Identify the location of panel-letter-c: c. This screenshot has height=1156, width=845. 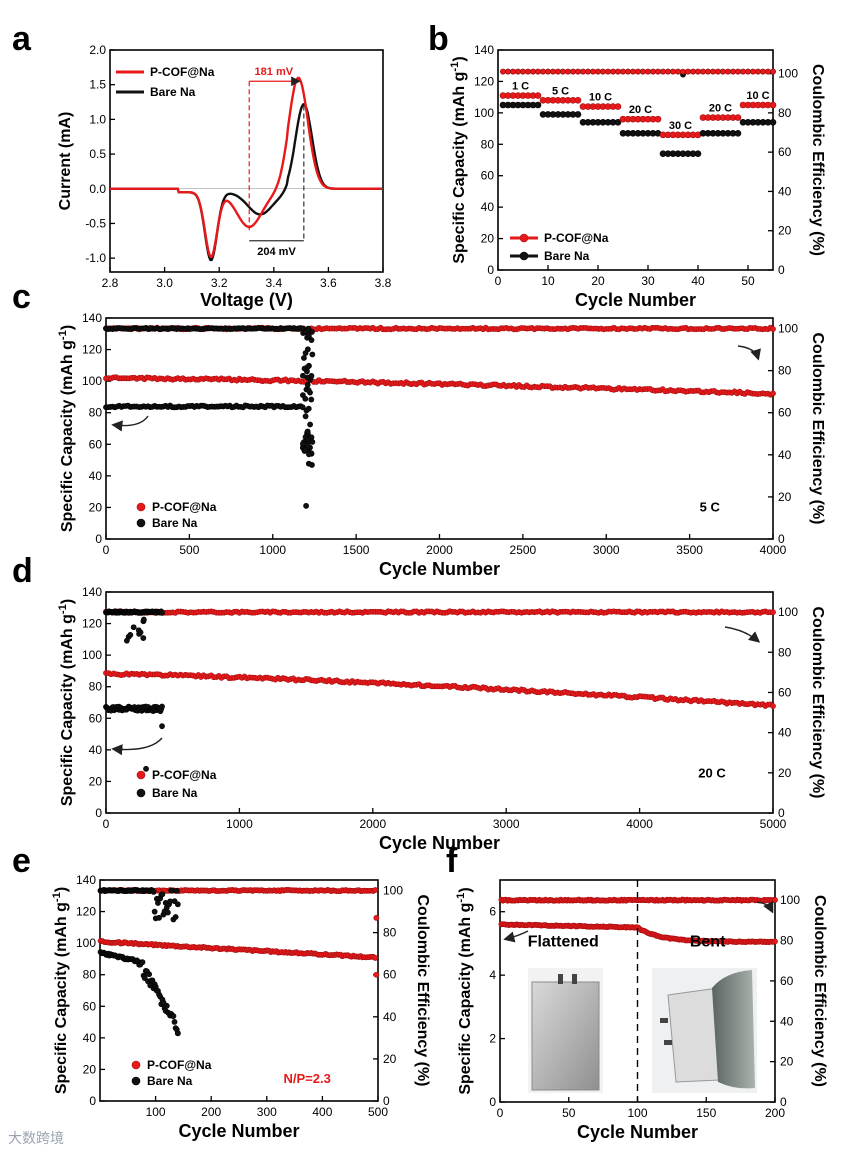
(21, 297).